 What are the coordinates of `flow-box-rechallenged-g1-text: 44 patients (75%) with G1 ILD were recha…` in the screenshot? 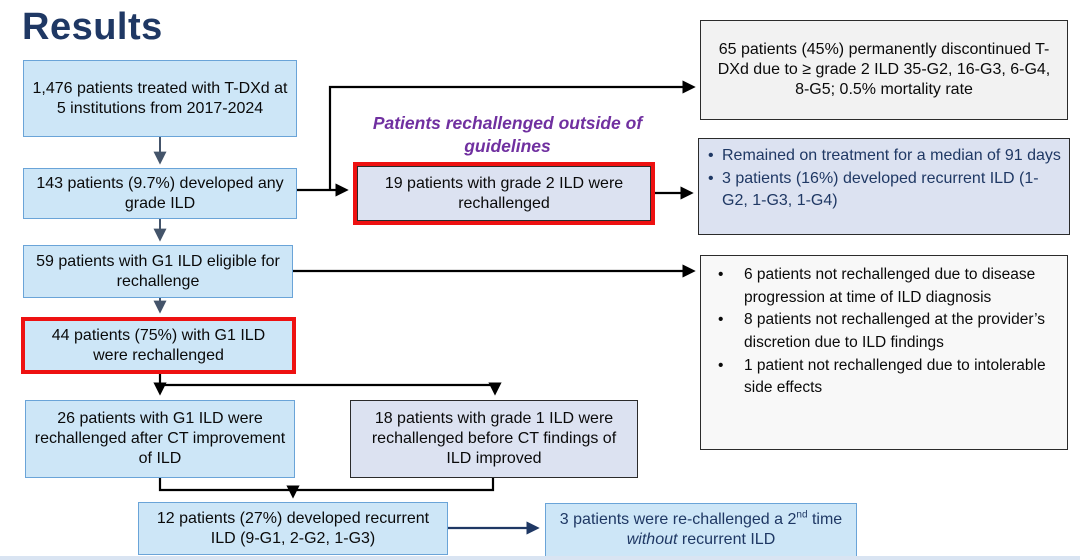 It's located at (158, 345).